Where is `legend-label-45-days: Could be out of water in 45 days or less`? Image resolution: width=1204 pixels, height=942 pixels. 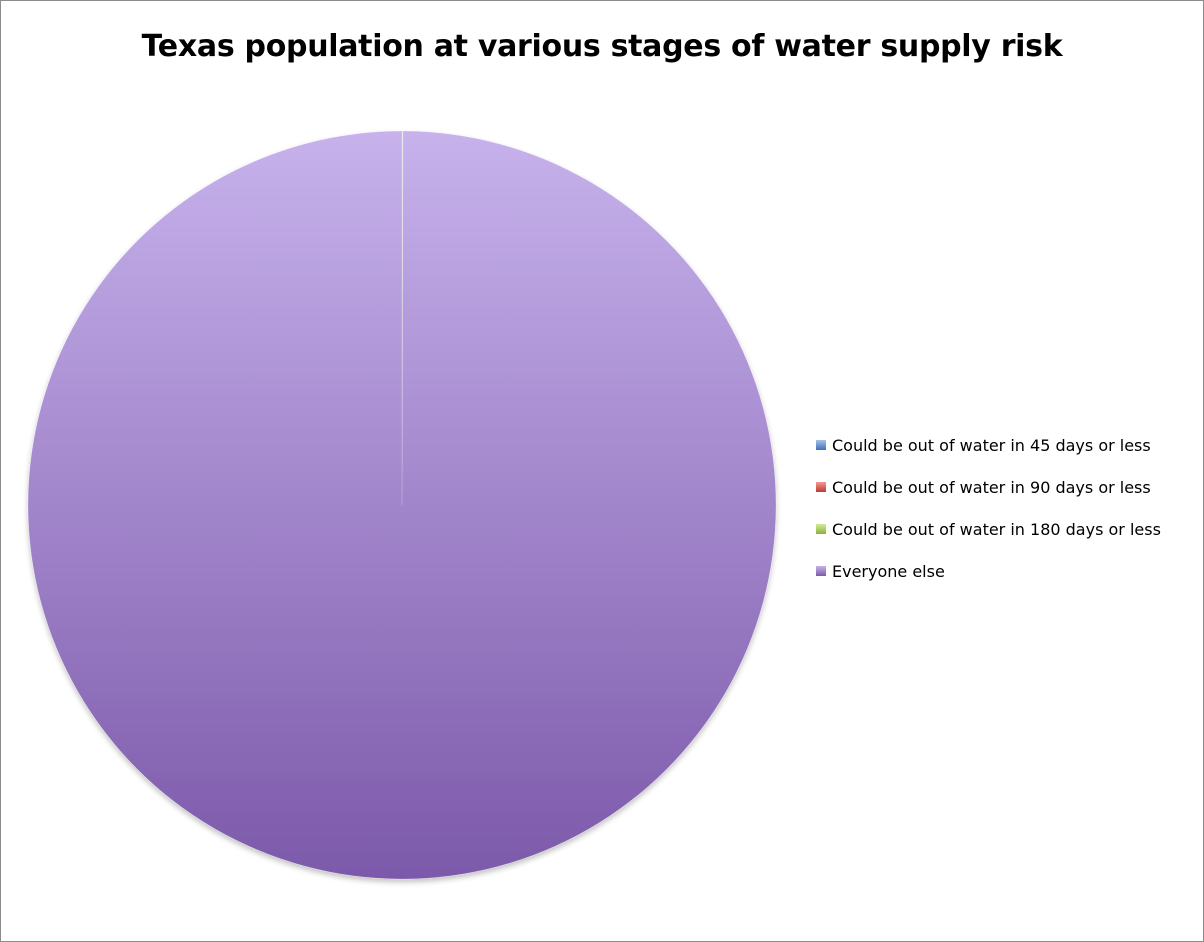
legend-label-45-days: Could be out of water in 45 days or less is located at coordinates (991, 445).